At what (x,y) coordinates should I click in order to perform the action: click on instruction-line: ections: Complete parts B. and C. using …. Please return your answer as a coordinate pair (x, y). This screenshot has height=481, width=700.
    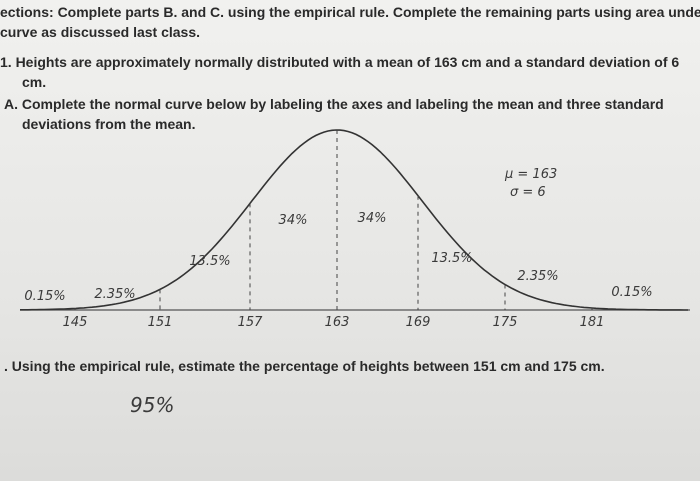
    Looking at the image, I should click on (350, 12).